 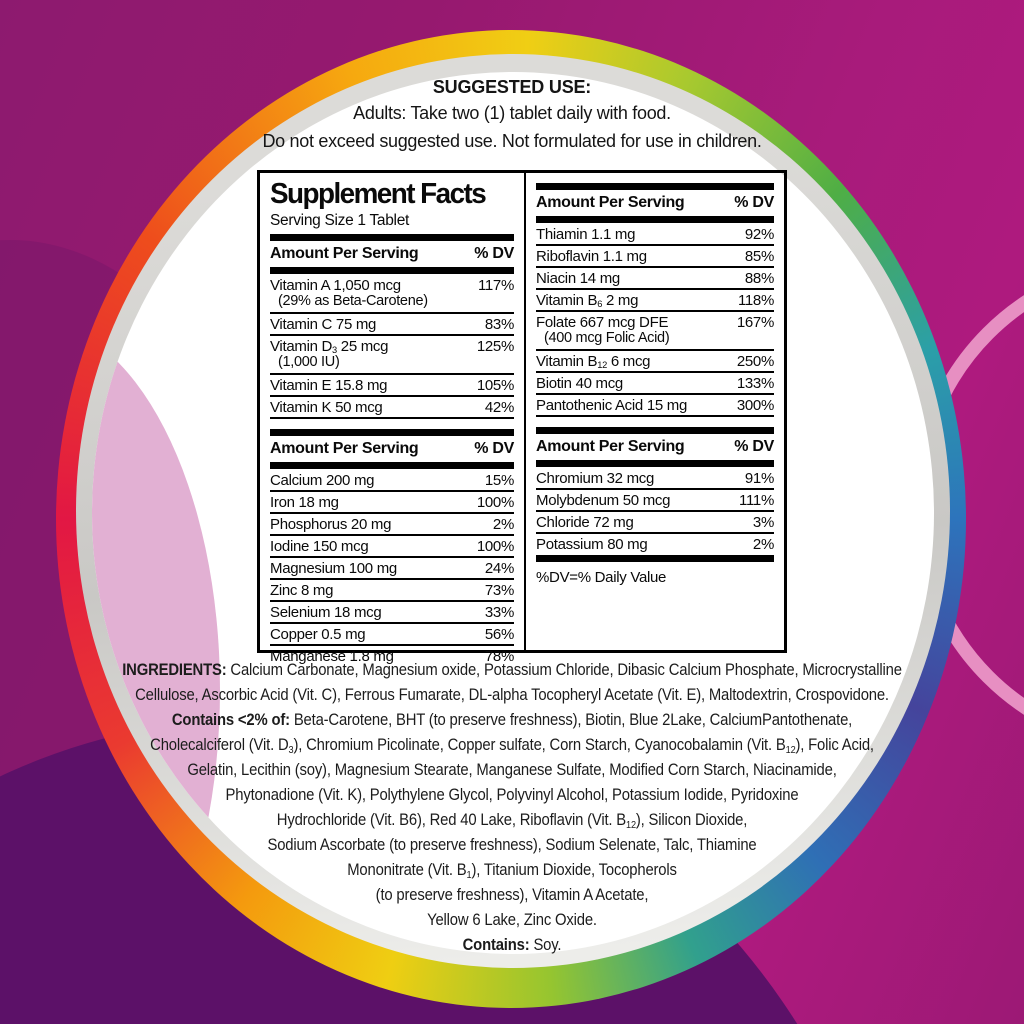 I want to click on suggested-use-title: SUGGESTED USE:, so click(x=512, y=87).